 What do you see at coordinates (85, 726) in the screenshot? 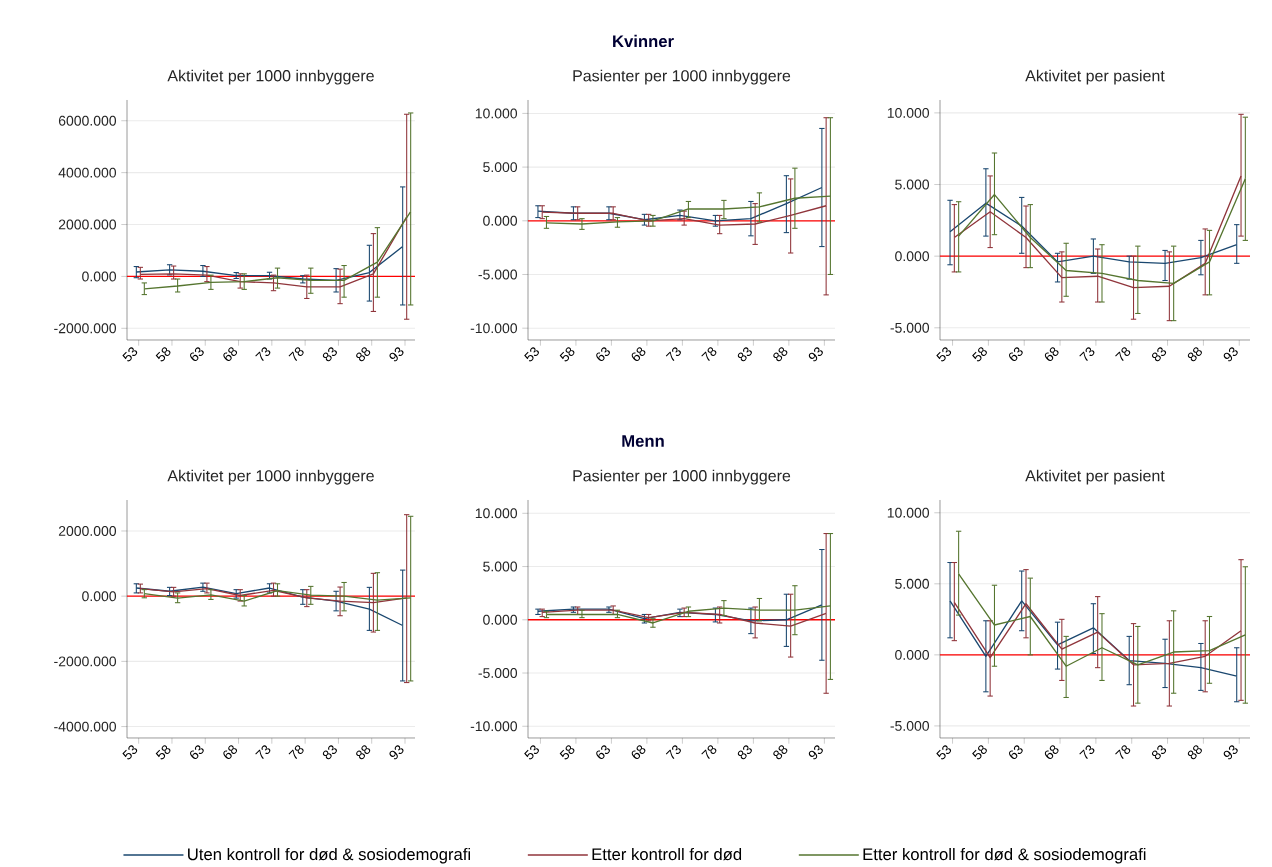
I see `y-tick-label: -4000.000` at bounding box center [85, 726].